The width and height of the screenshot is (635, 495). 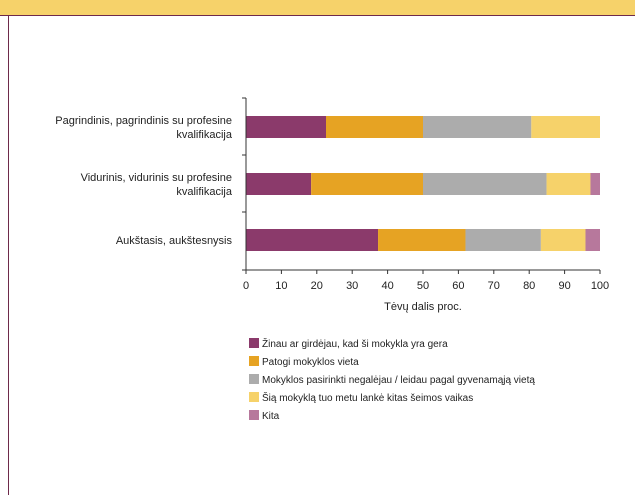 What do you see at coordinates (310, 362) in the screenshot?
I see `legend-label-1: Patogi mokyklos vieta` at bounding box center [310, 362].